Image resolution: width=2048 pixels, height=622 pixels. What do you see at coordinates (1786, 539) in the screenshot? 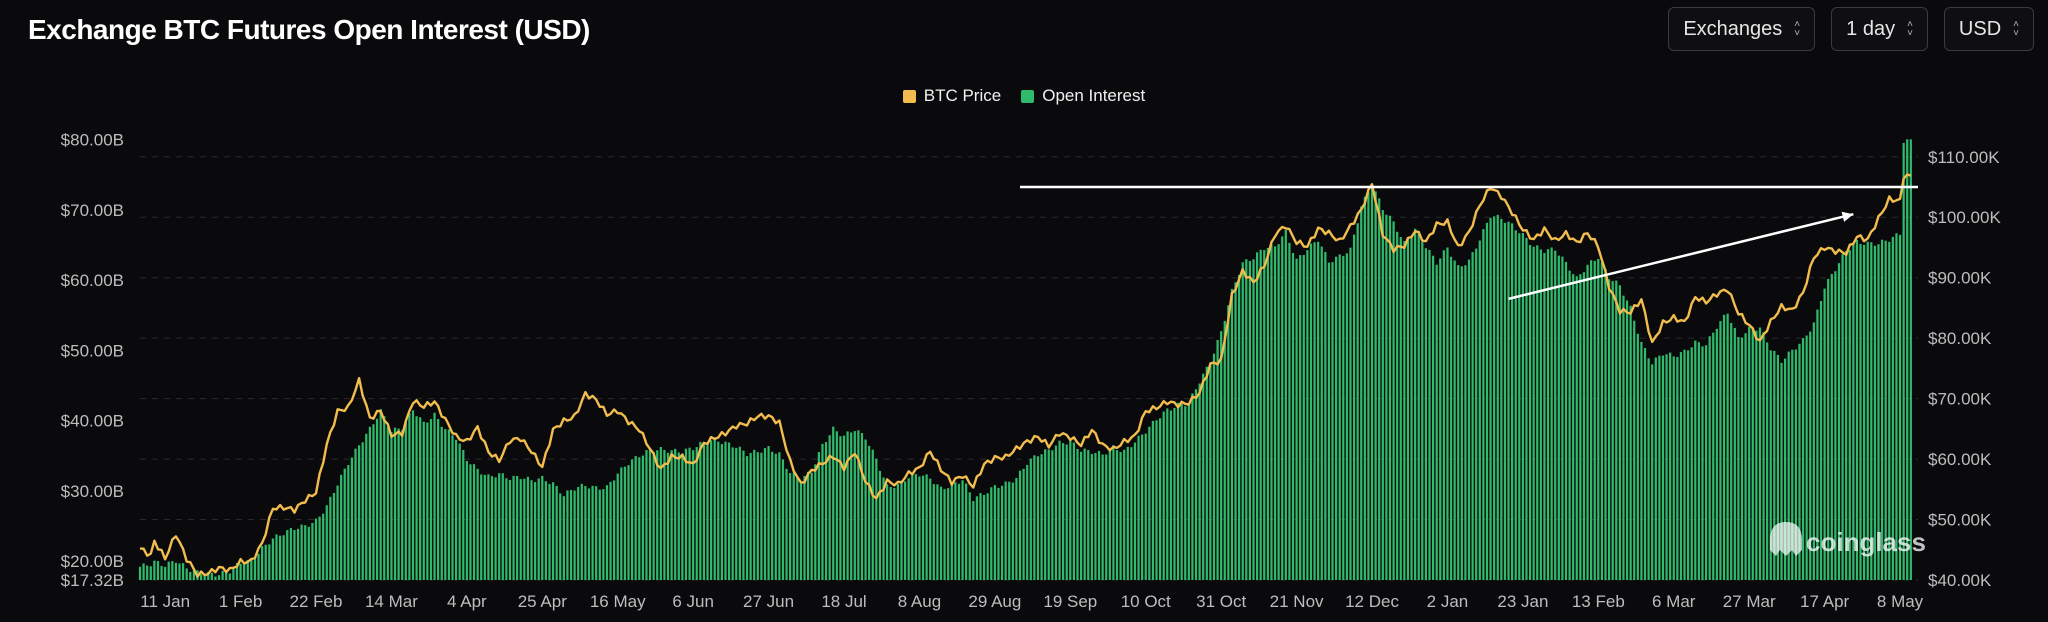
I see `coinglass-logo-icon` at bounding box center [1786, 539].